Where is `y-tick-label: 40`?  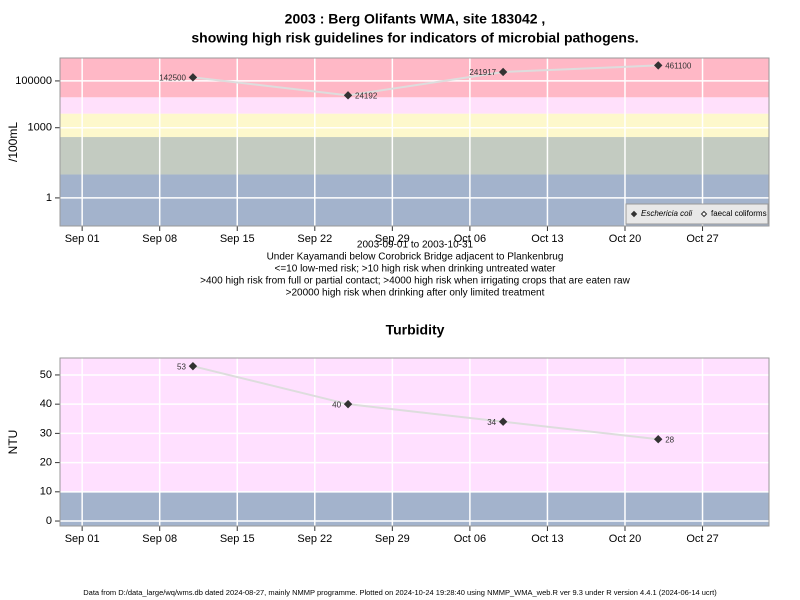
y-tick-label: 40 is located at coordinates (46, 404).